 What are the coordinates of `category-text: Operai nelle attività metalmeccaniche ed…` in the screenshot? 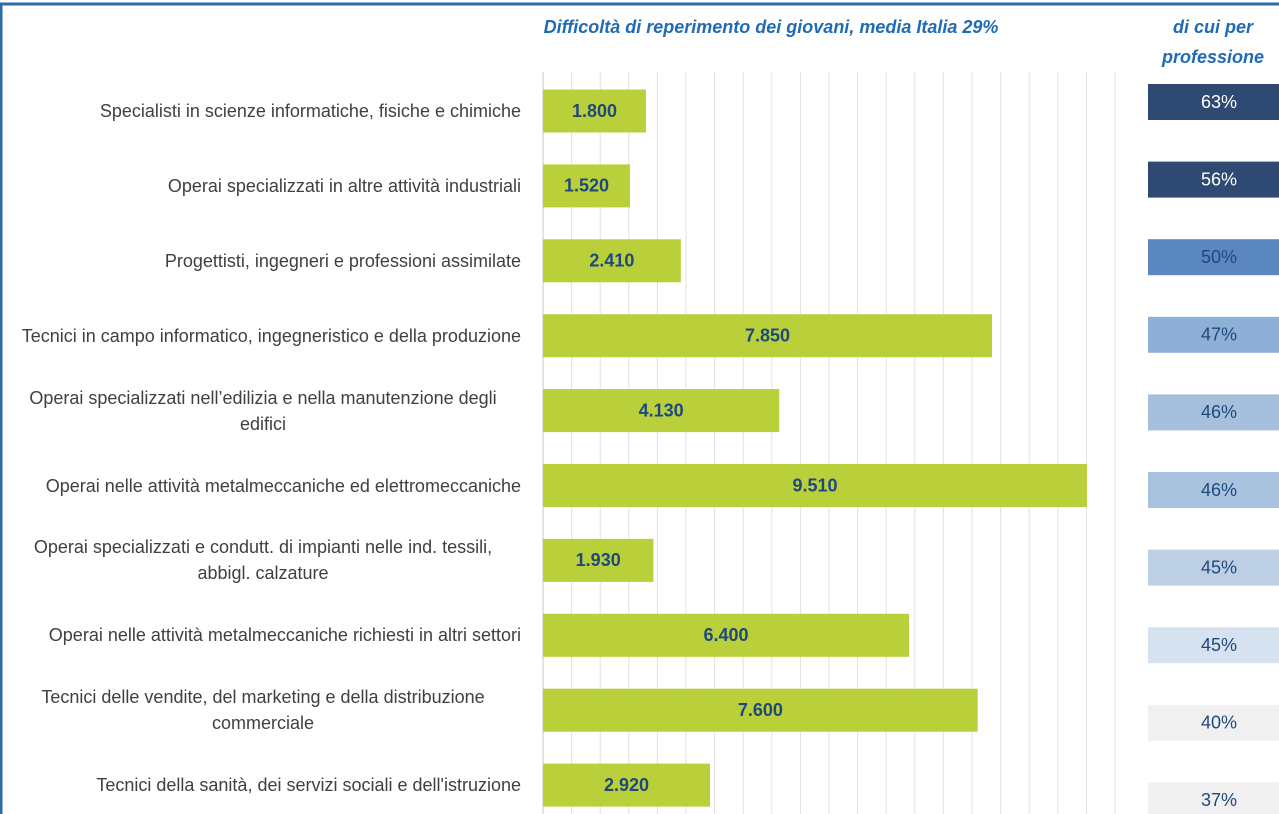 It's located at (283, 485).